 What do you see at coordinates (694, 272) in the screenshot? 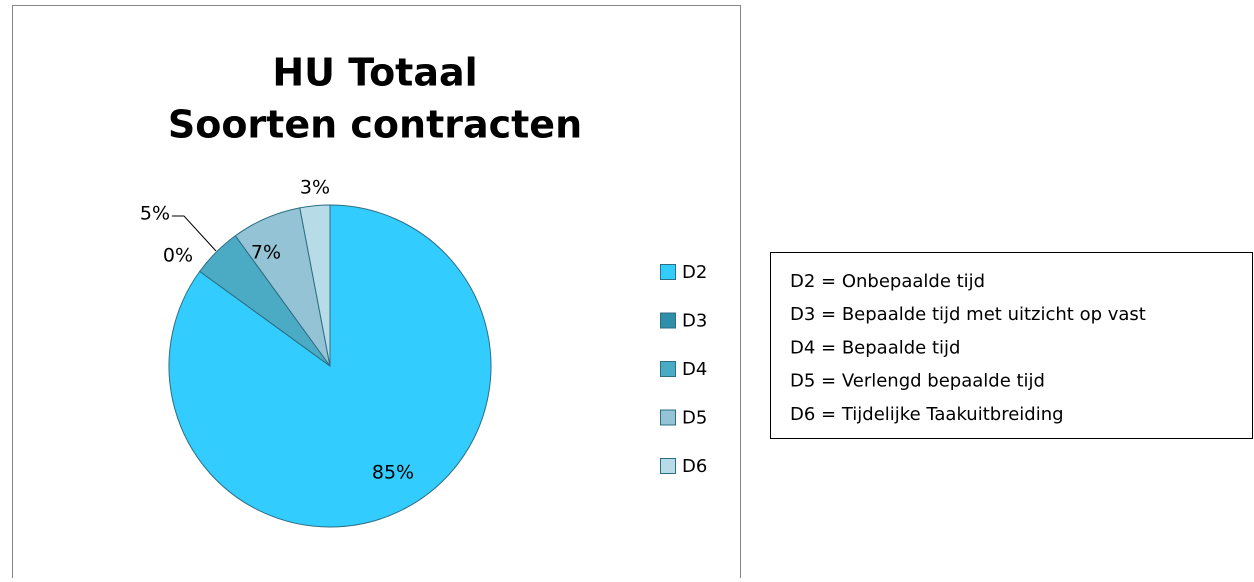
I see `legend-label: D2` at bounding box center [694, 272].